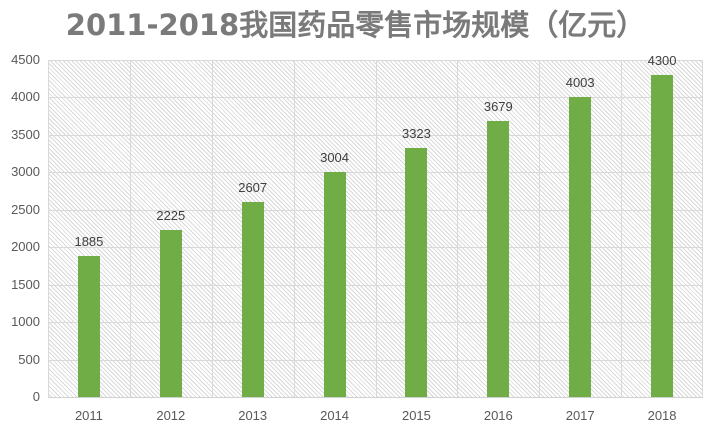 The width and height of the screenshot is (711, 427). What do you see at coordinates (88, 326) in the screenshot?
I see `bar-2011` at bounding box center [88, 326].